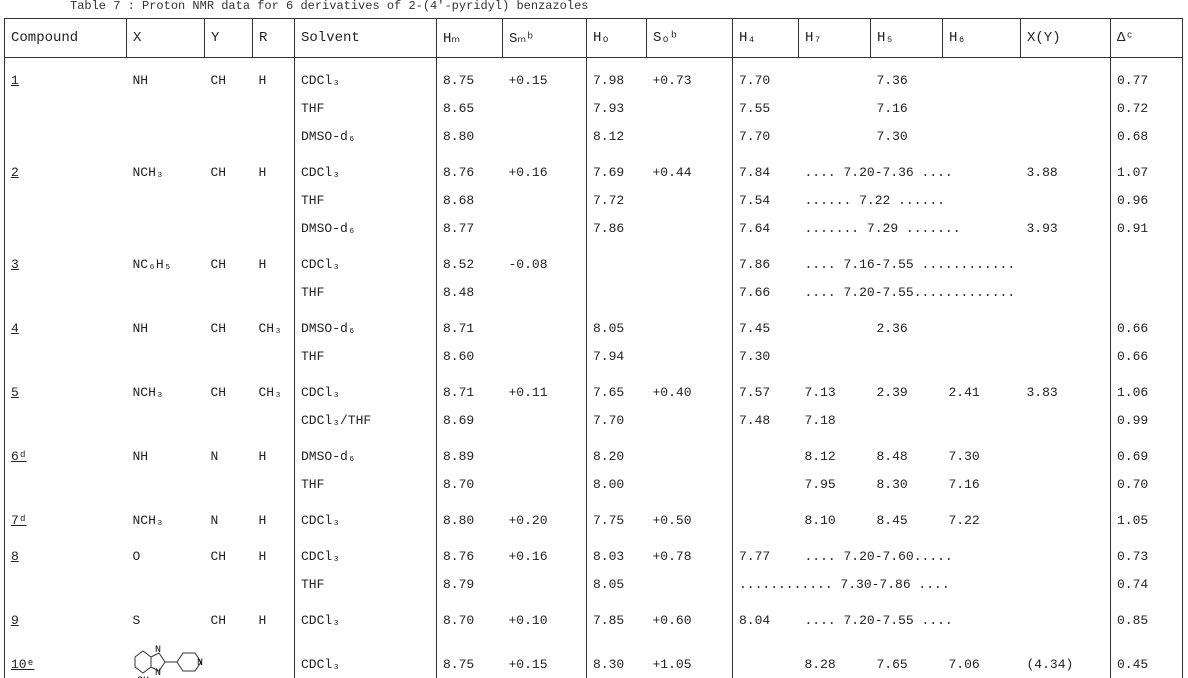 This screenshot has height=678, width=1188. I want to click on compound-number: 9, so click(15, 620).